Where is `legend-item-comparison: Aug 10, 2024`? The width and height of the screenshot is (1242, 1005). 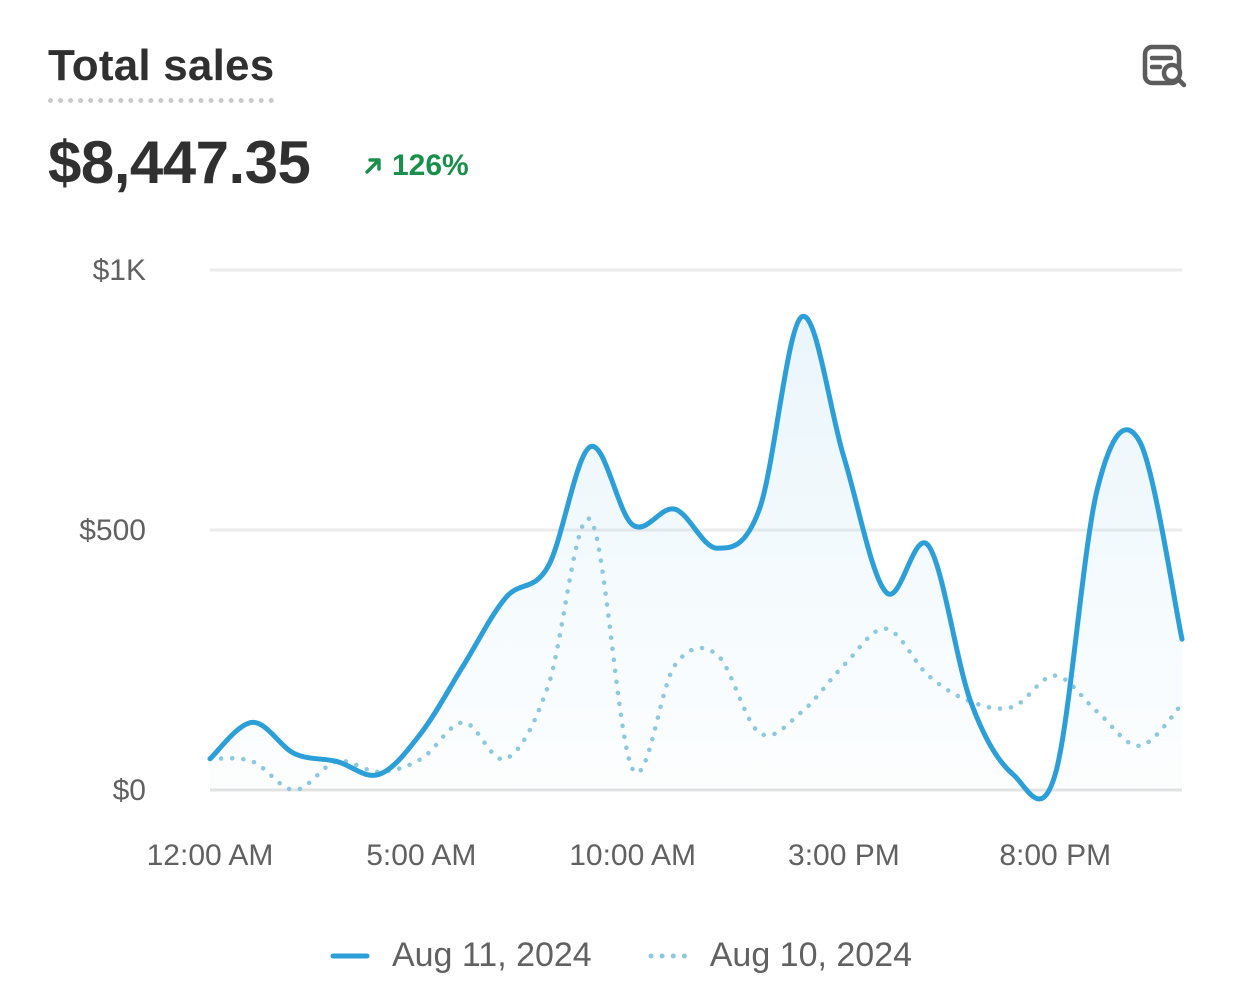
legend-item-comparison: Aug 10, 2024 is located at coordinates (780, 955).